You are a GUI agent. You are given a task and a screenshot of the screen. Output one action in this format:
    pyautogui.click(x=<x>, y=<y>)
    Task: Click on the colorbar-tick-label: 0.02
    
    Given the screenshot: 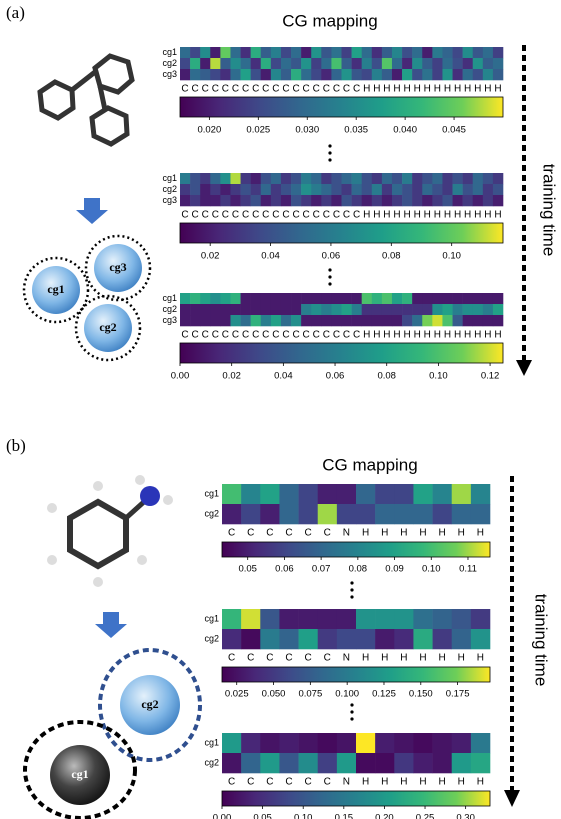 What is the action you would take?
    pyautogui.click(x=210, y=256)
    